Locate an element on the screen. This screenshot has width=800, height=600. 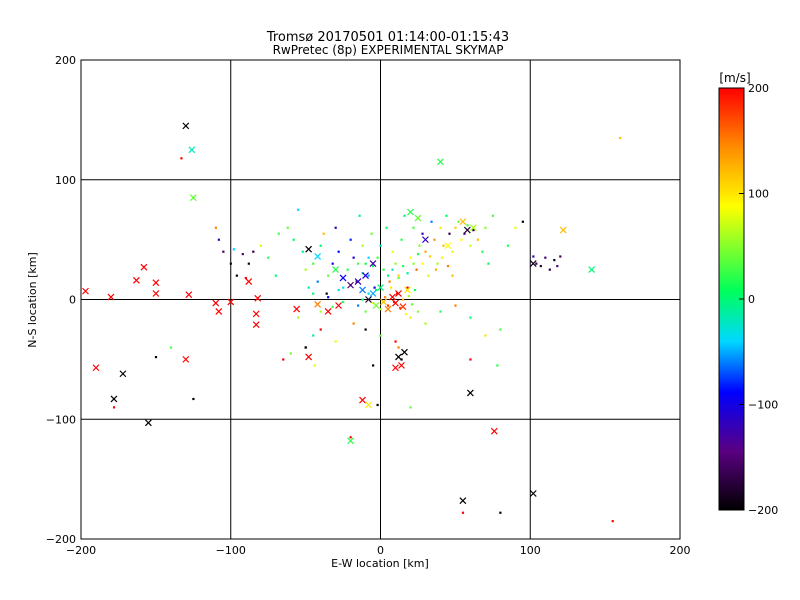
colorbar-tick-label: 200 is located at coordinates (758, 88).